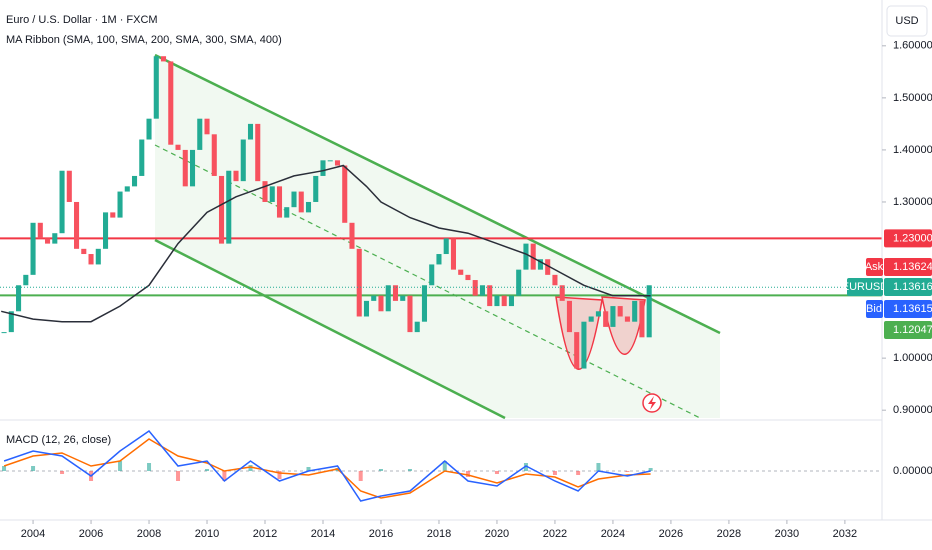  Describe the element at coordinates (912, 150) in the screenshot. I see `y-tick-label: 1.40000` at that location.